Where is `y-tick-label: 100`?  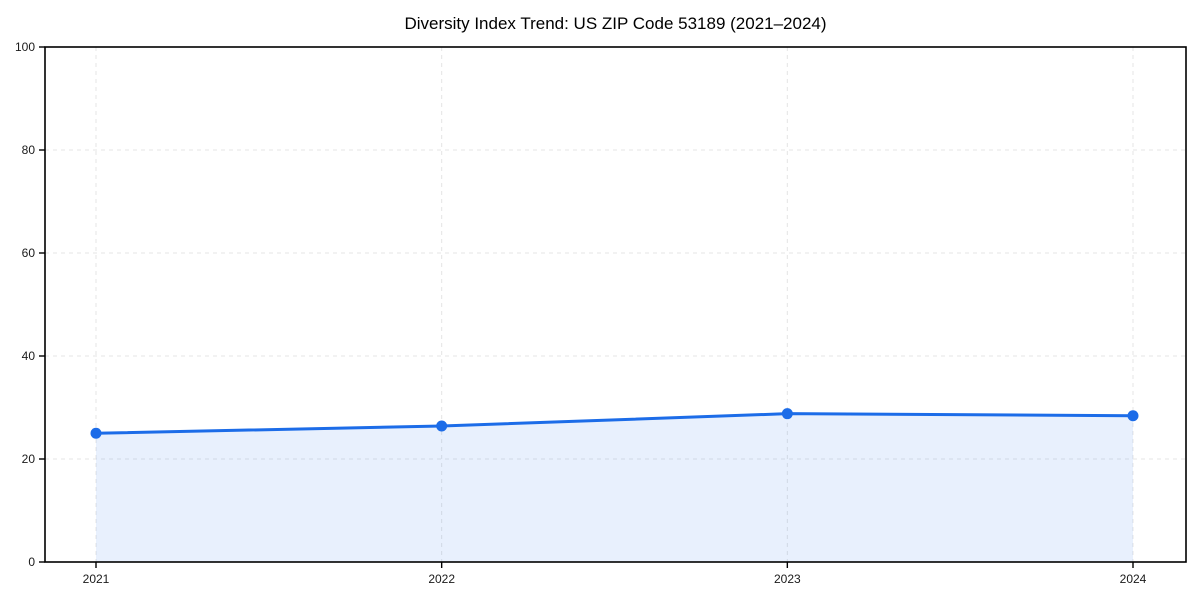 y-tick-label: 100 is located at coordinates (25, 47).